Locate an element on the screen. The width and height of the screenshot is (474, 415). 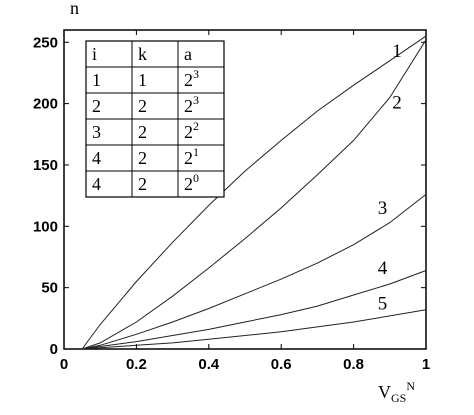
table-cell-a-exp: 0 is located at coordinates (196, 178).